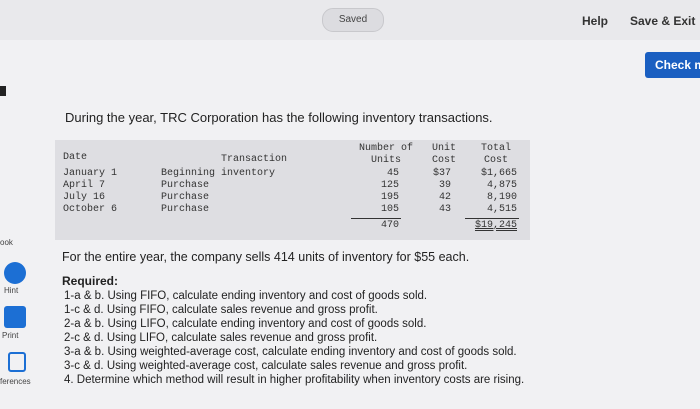  Describe the element at coordinates (3, 91) in the screenshot. I see `nav-marker` at that location.